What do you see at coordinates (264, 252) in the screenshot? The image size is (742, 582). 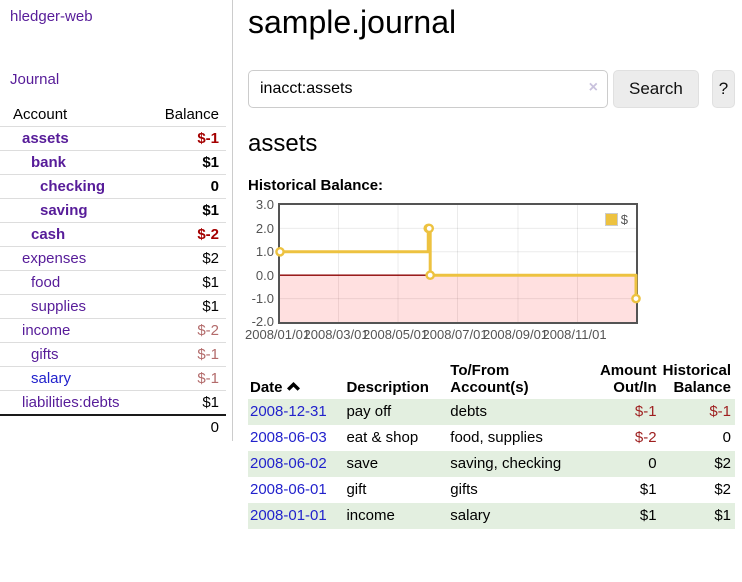 I see `chart-y-tick-label: 1.0` at bounding box center [264, 252].